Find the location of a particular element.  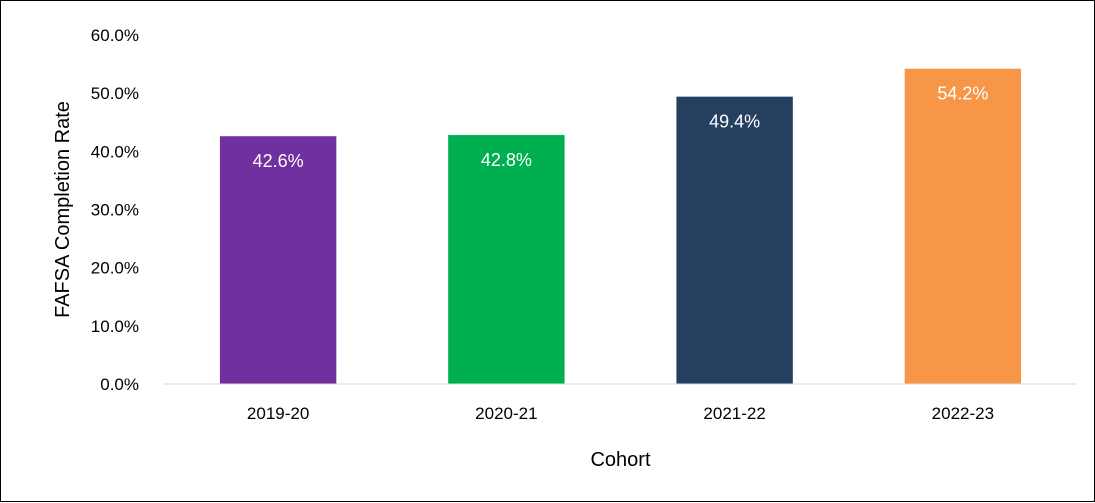

data-labels: 42.6% 42.8% 49.4% 54.2% is located at coordinates (621, 127).